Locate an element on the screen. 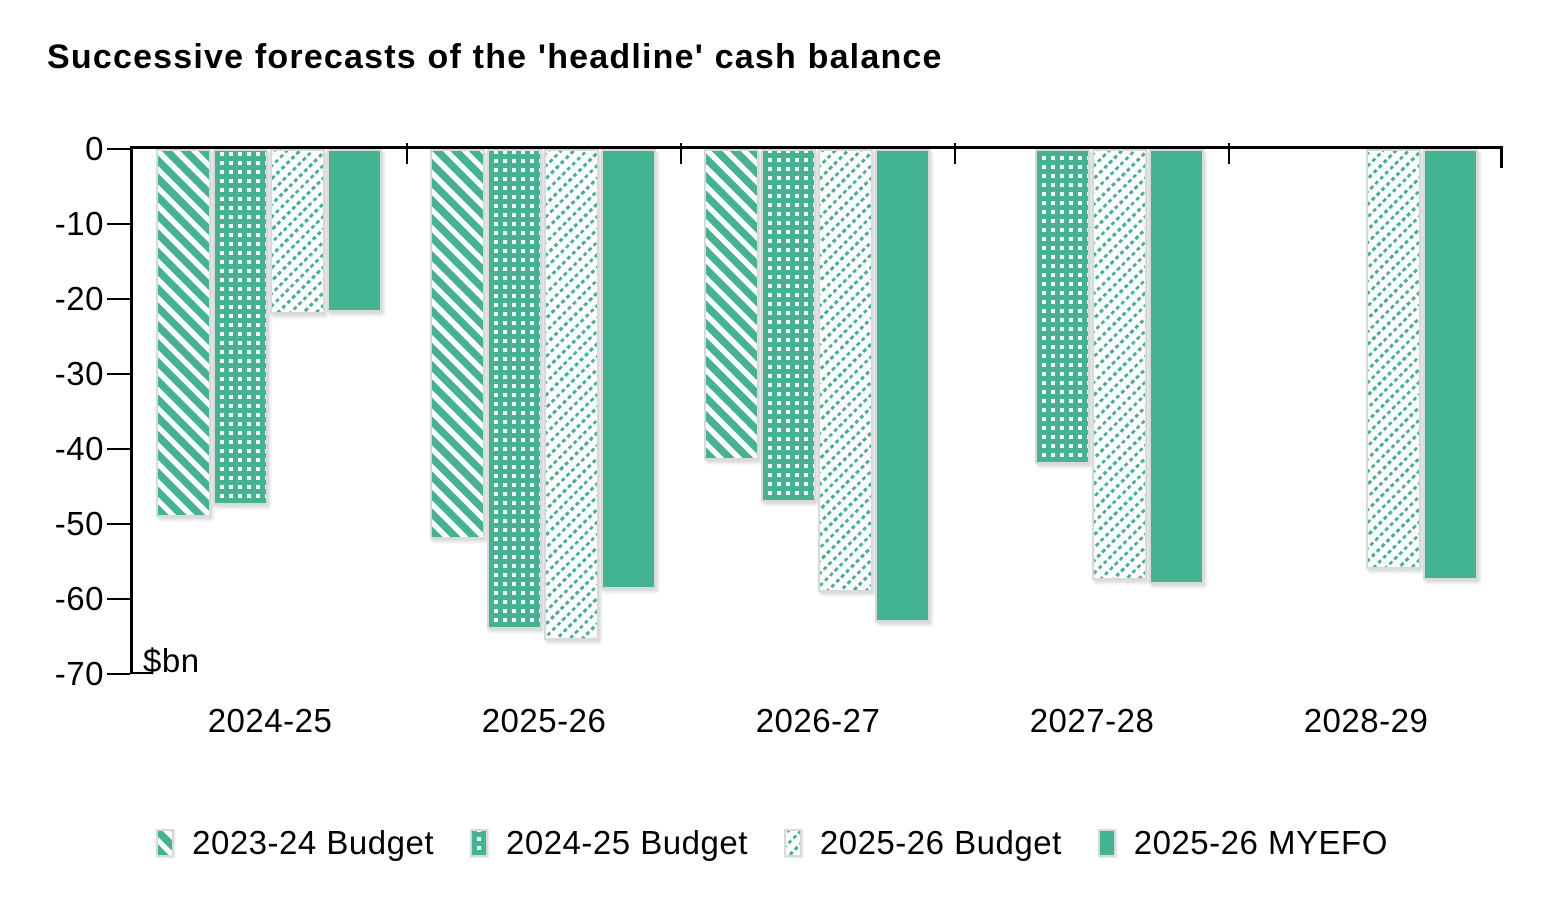 This screenshot has height=914, width=1544. legend-item-2025-26-myefo: 2025-26 MYEFO is located at coordinates (1242, 843).